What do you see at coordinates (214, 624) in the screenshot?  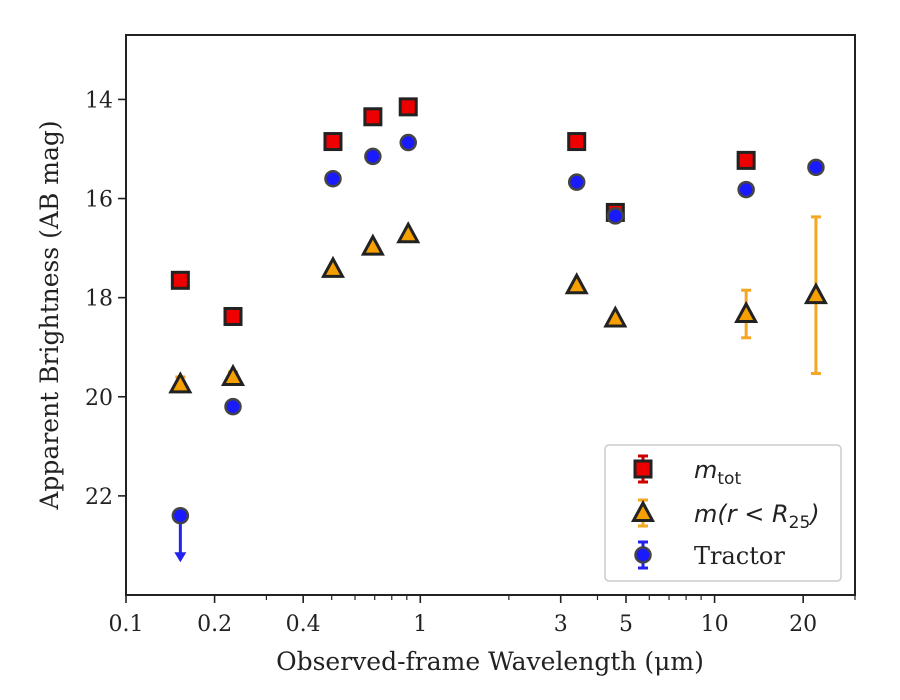 I see `x-tick-label: 0.2` at bounding box center [214, 624].